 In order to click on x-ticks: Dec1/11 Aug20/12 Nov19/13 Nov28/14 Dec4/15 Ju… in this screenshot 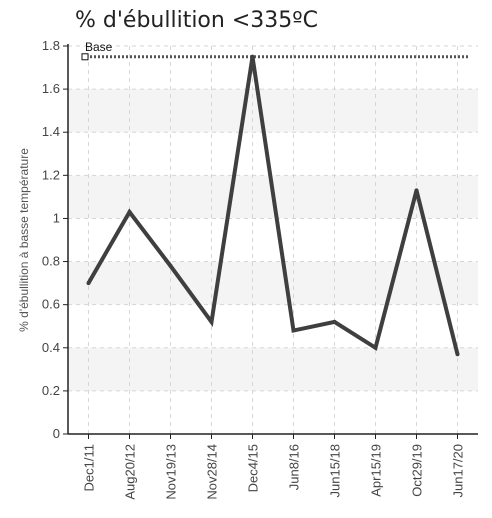, I will do `click(274, 467)`.